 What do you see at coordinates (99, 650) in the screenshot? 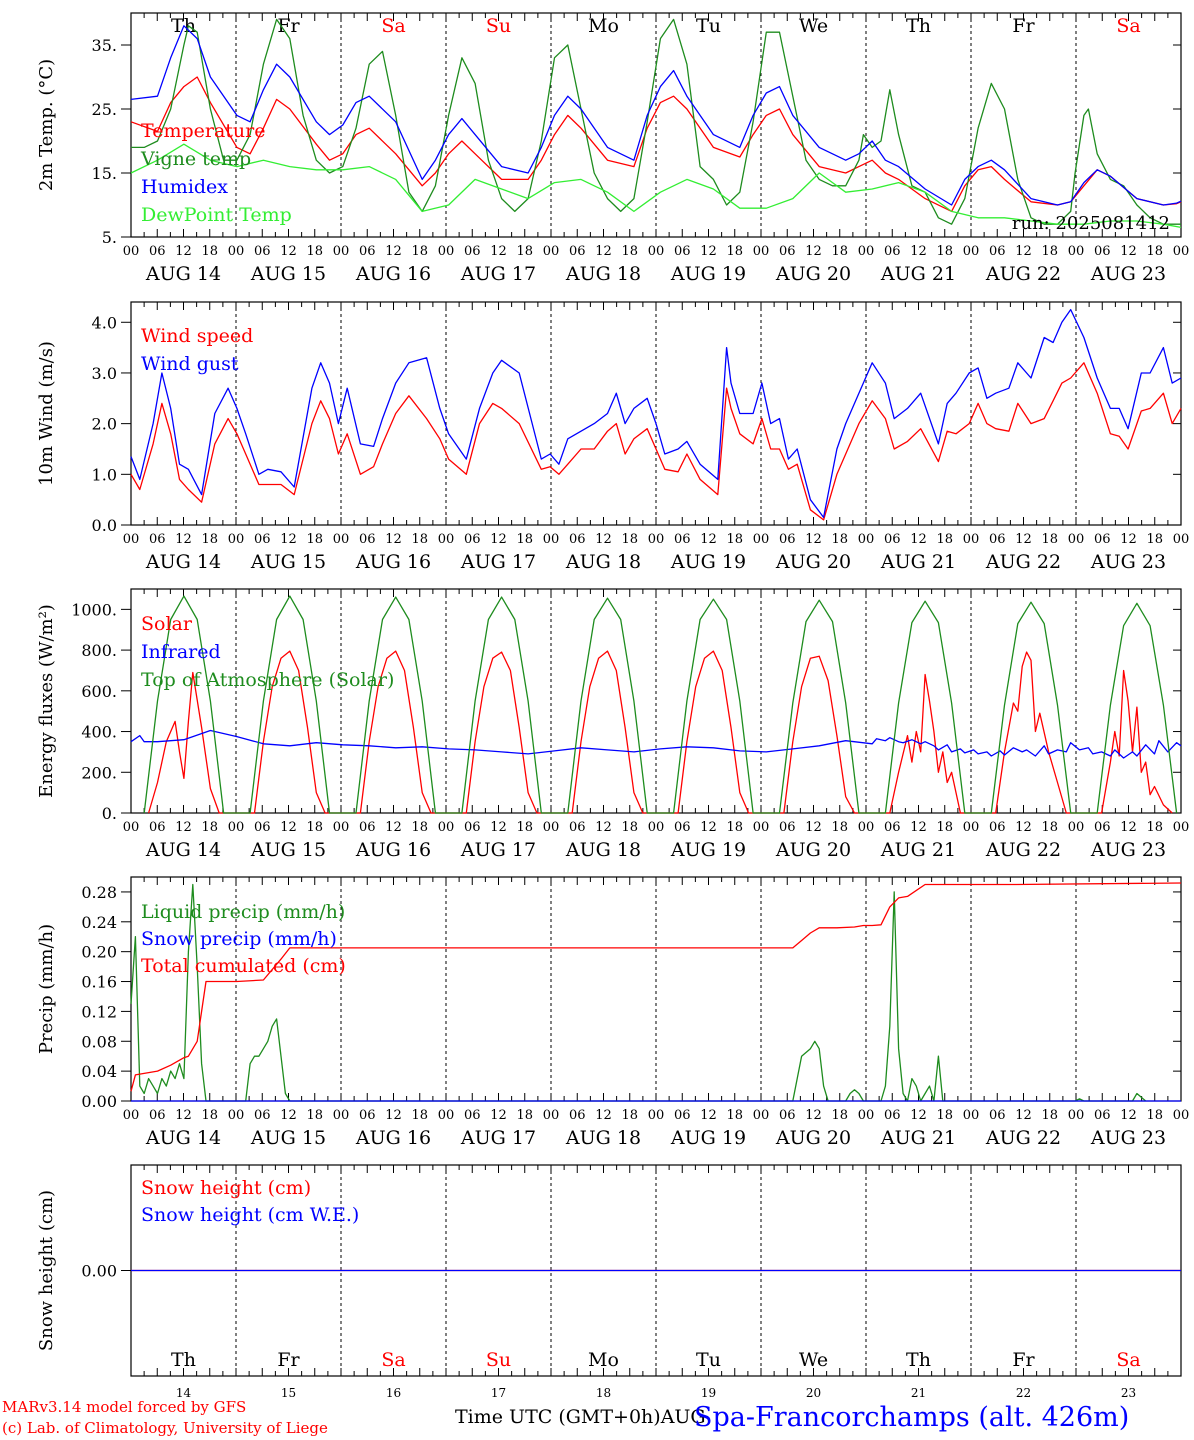
I see `y-tick-label: 800.` at bounding box center [99, 650].